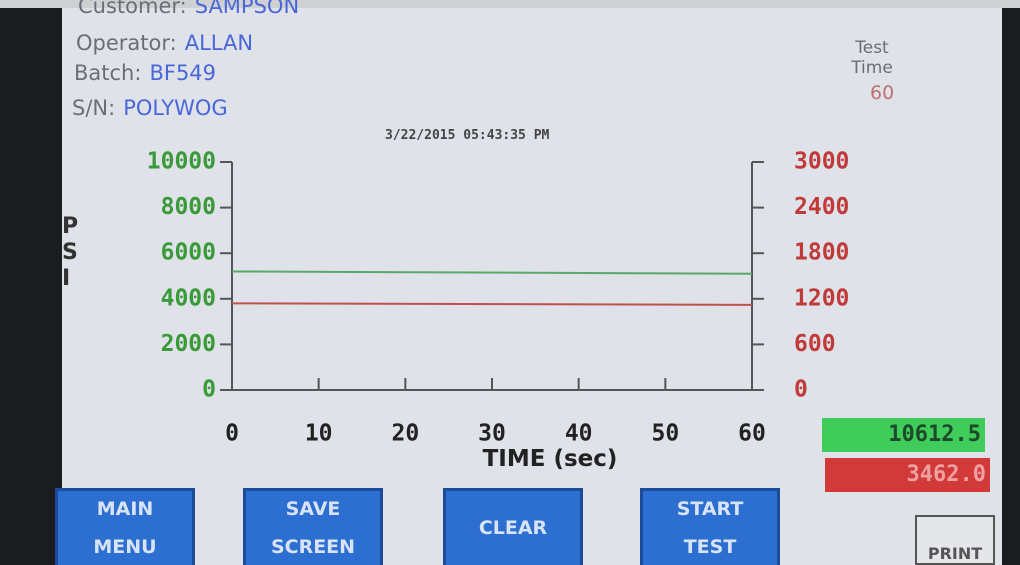  What do you see at coordinates (907, 475) in the screenshot?
I see `secondary-readout: 3462.0` at bounding box center [907, 475].